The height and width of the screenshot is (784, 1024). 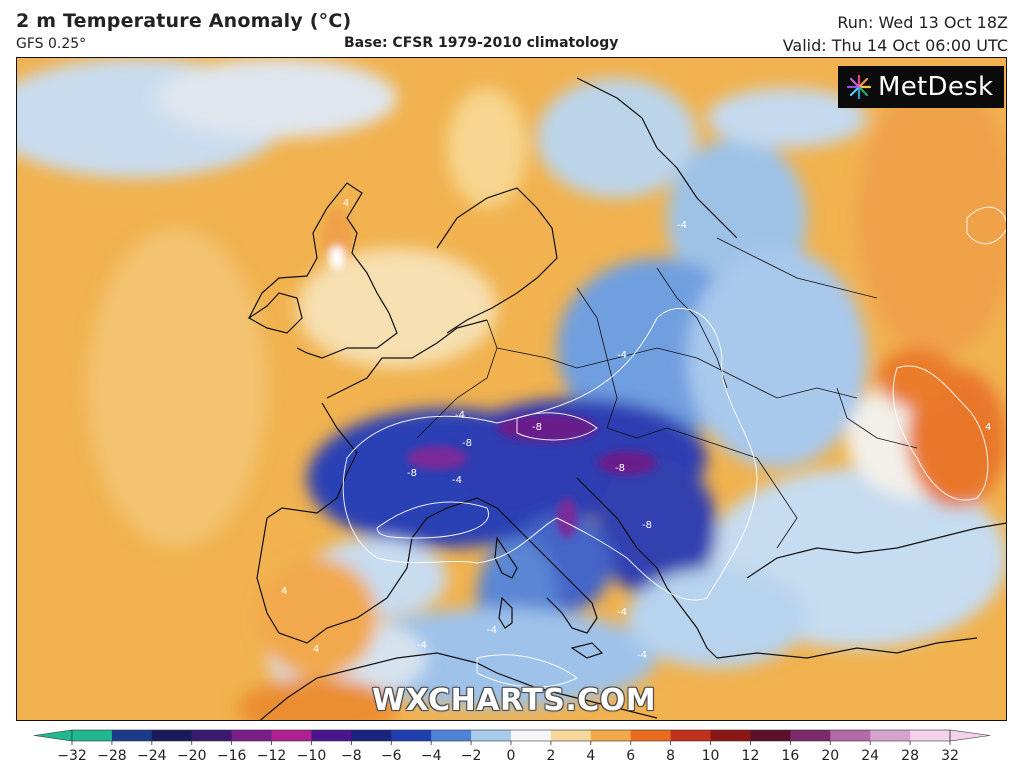 I want to click on colorbar, so click(x=512, y=737).